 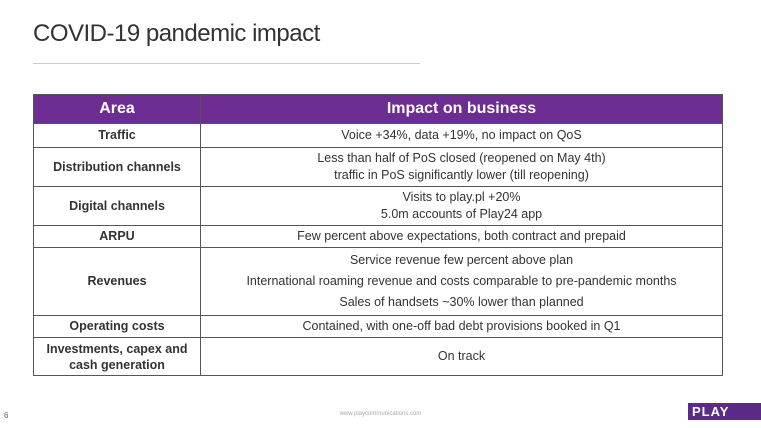 I want to click on impact-line: On track, so click(x=461, y=356).